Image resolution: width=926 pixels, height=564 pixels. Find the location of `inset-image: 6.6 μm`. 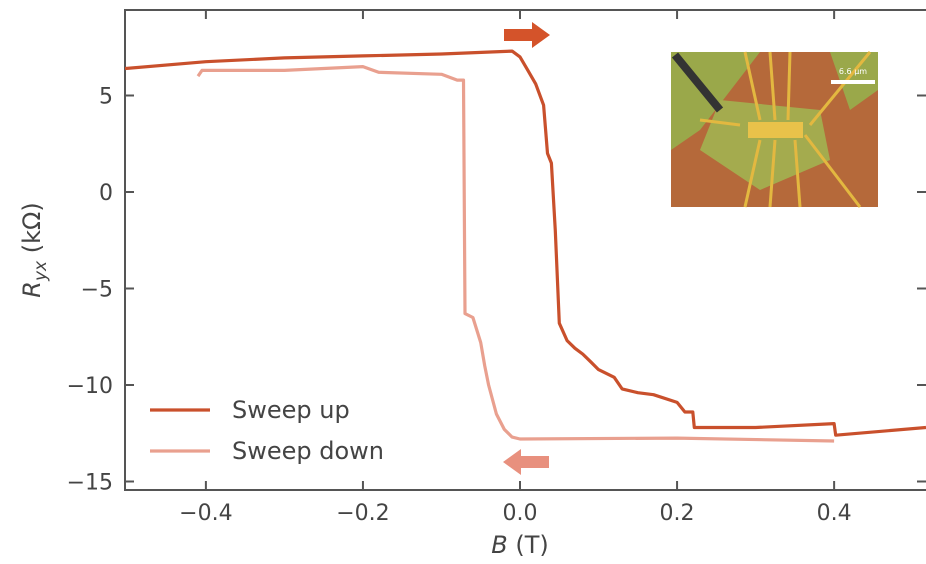

inset-image: 6.6 μm is located at coordinates (774, 129).